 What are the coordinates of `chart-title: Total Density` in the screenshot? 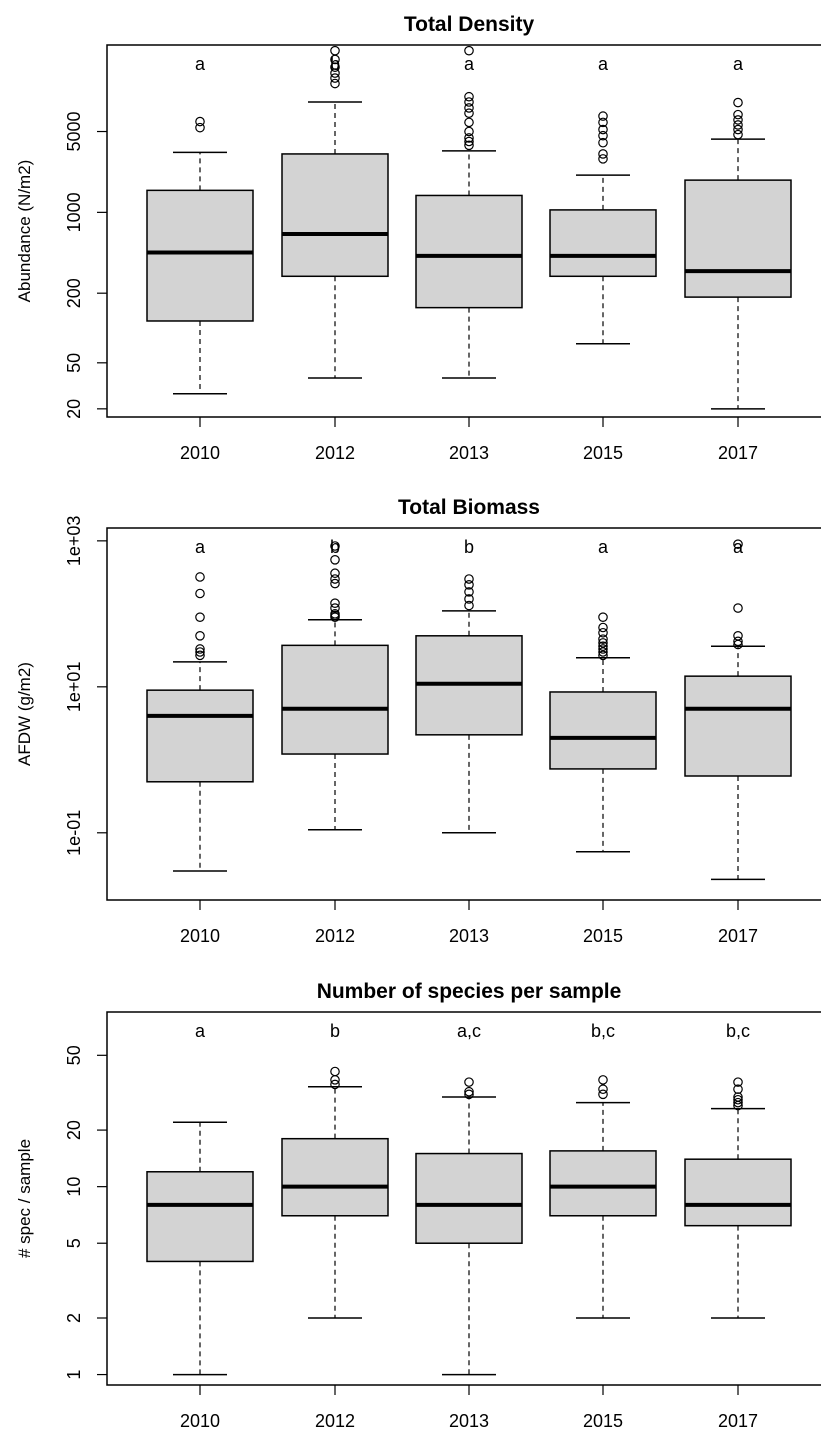 It's located at (469, 24).